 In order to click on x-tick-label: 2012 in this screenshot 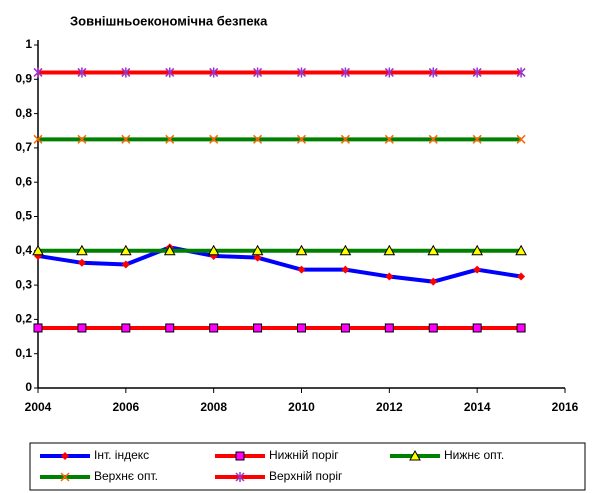, I will do `click(389, 407)`.